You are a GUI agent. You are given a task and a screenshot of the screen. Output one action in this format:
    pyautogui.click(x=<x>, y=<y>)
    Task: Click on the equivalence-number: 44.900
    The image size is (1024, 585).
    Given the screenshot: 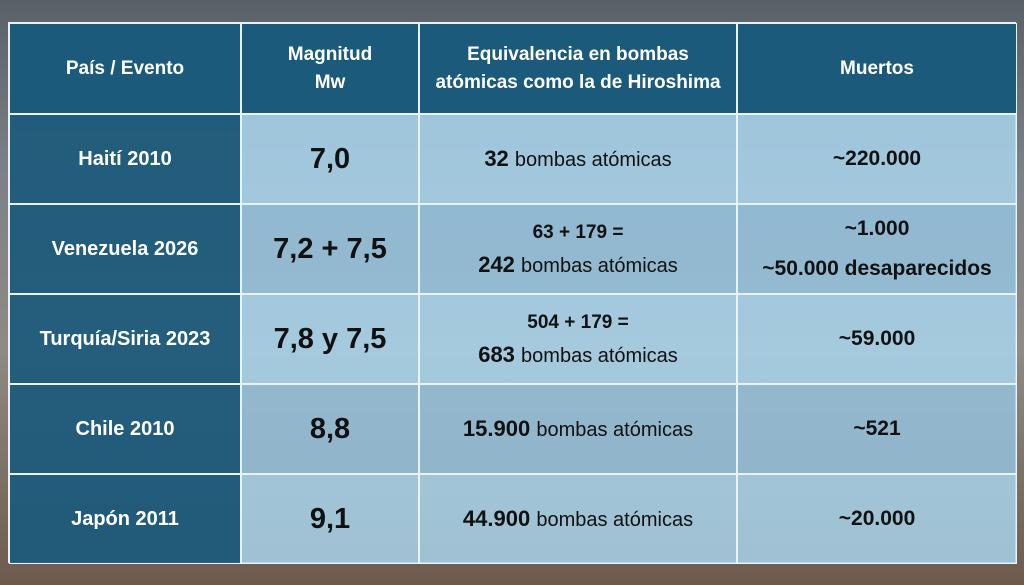 What is the action you would take?
    pyautogui.click(x=496, y=518)
    